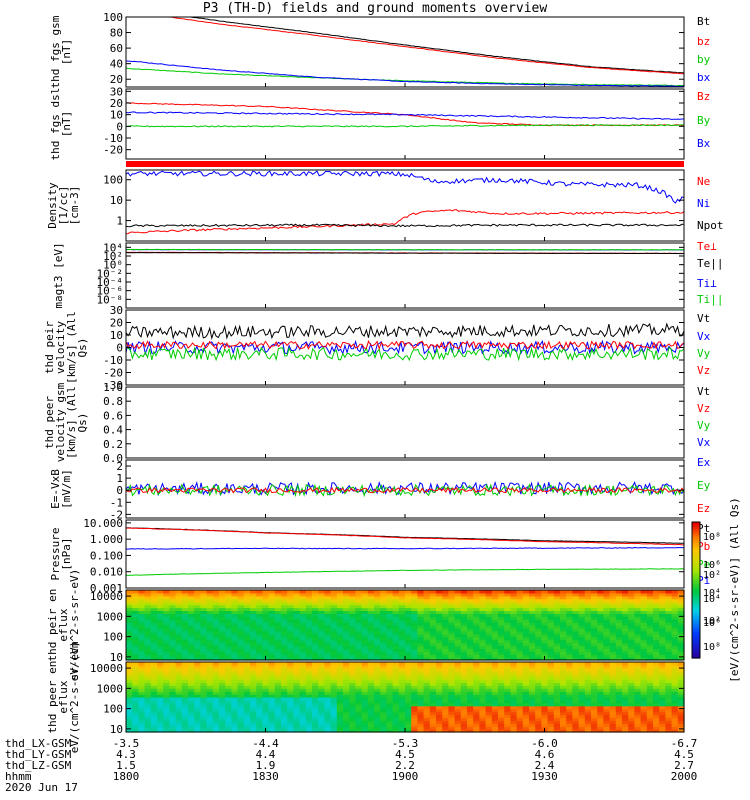 This screenshot has width=750, height=800. I want to click on legend-Ne: Ne, so click(703, 181).